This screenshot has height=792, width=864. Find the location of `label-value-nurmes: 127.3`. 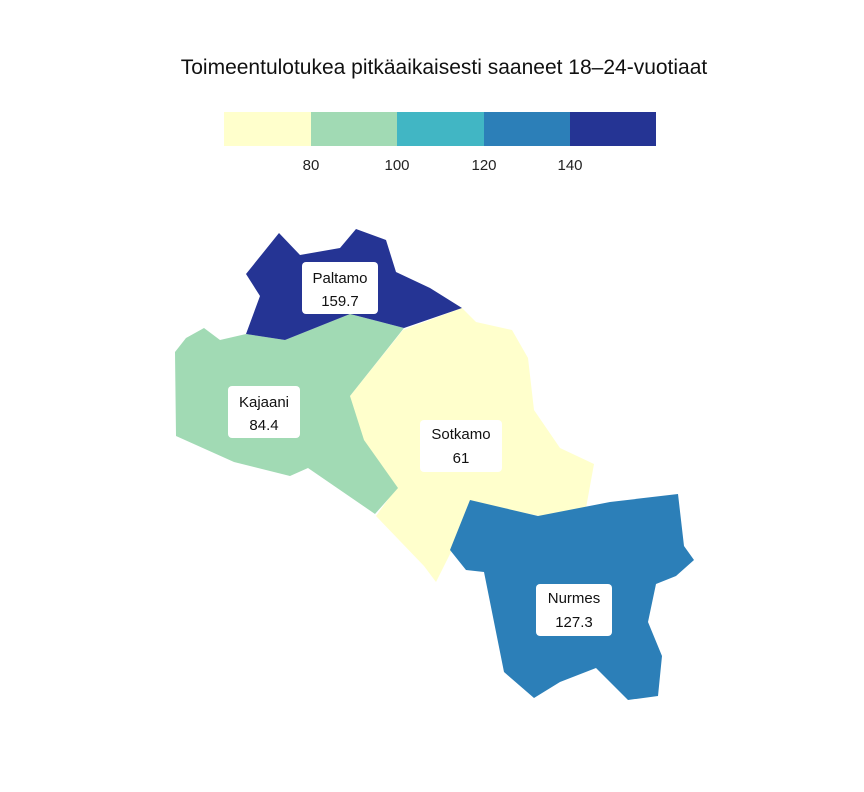

label-value-nurmes: 127.3 is located at coordinates (574, 622).